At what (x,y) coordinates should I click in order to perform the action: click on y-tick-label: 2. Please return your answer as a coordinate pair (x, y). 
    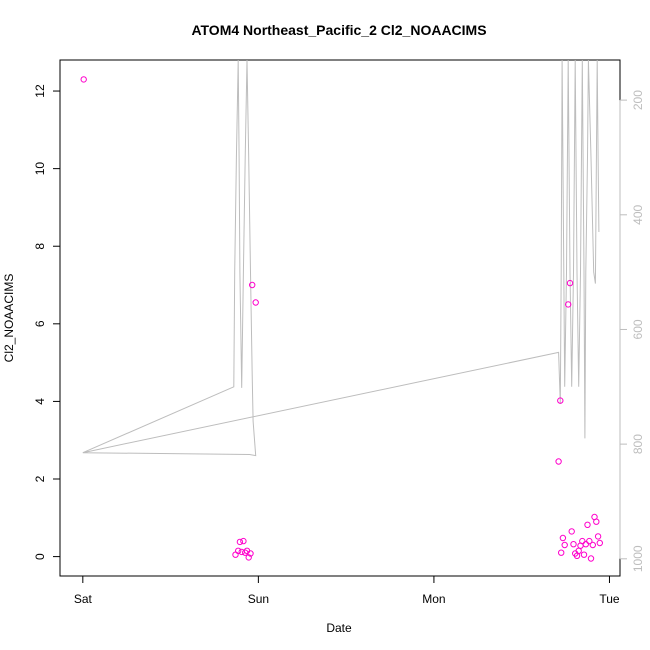
    Looking at the image, I should click on (40, 478).